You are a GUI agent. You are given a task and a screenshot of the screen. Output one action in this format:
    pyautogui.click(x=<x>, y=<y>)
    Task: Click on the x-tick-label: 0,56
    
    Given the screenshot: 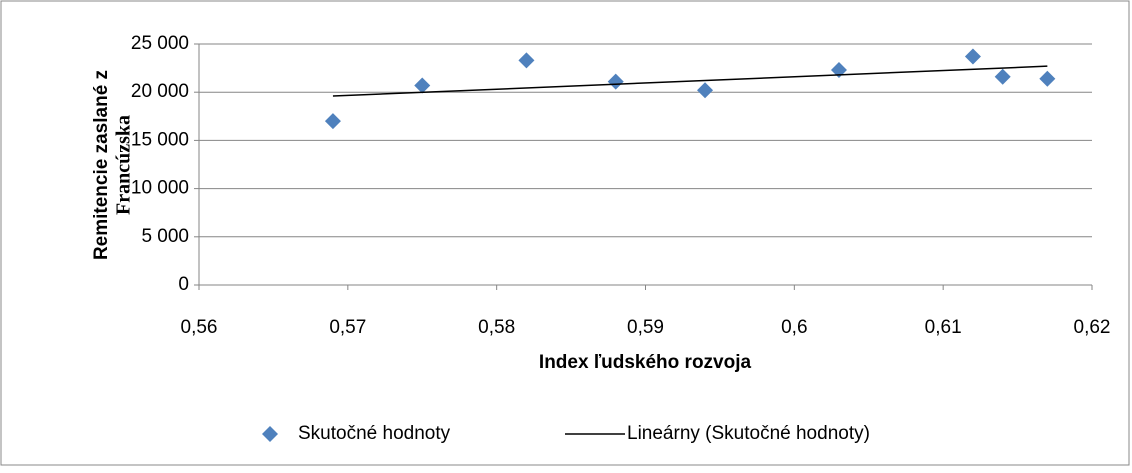 What is the action you would take?
    pyautogui.click(x=199, y=327)
    